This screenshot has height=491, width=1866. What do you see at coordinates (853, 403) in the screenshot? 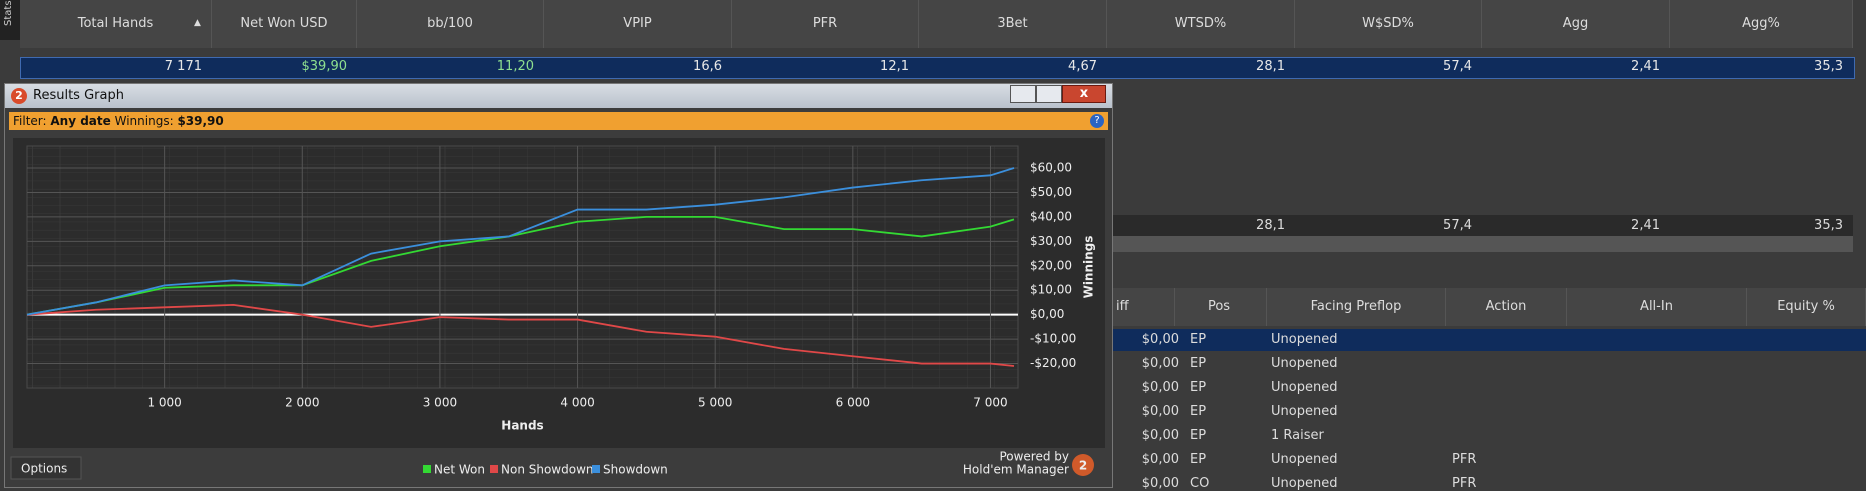
I see `x-tick-label: 6 000` at bounding box center [853, 403].